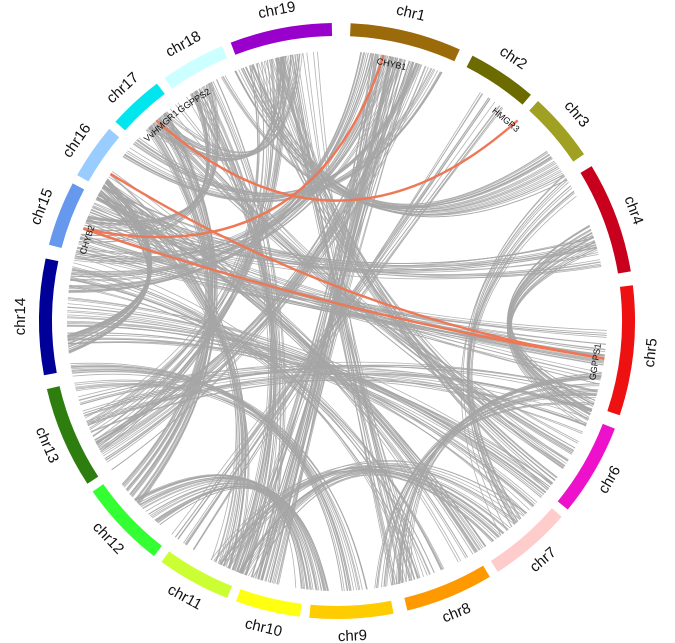 Image resolution: width=675 pixels, height=643 pixels. Describe the element at coordinates (405, 42) in the screenshot. I see `chromosome-segment-chr1` at that location.